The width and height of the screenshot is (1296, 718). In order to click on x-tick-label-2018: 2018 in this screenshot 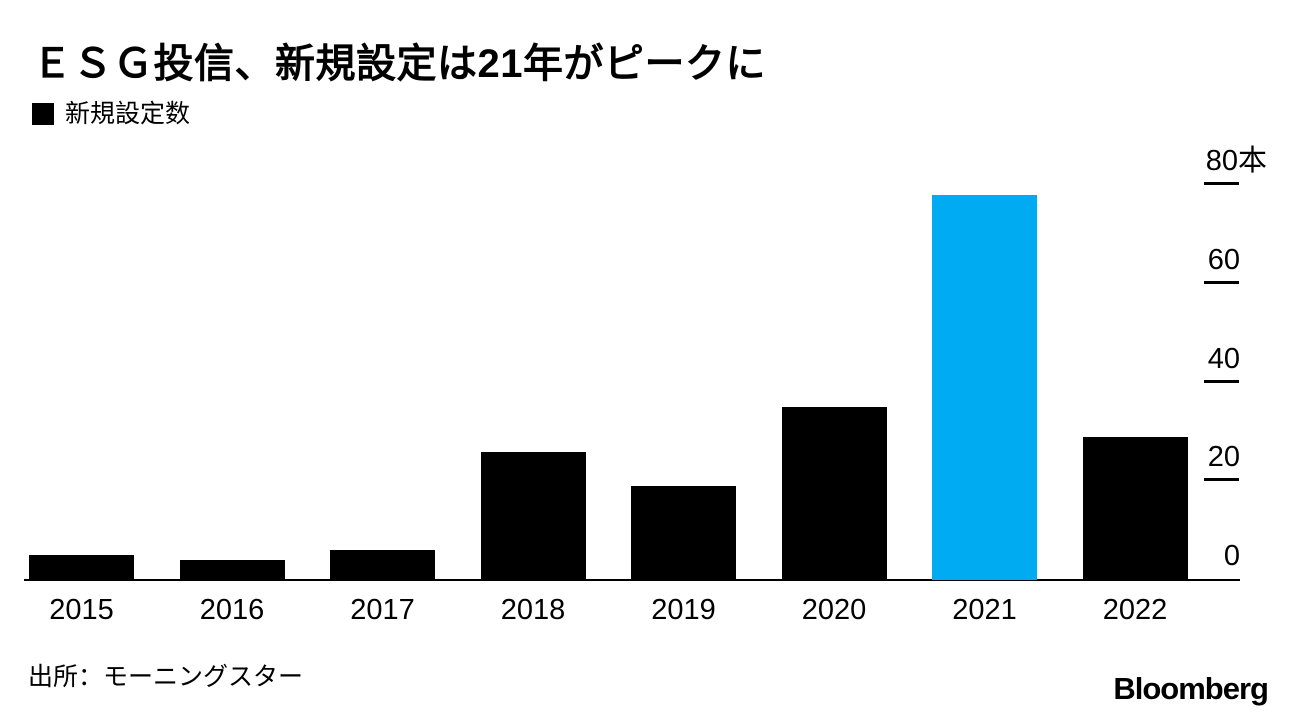, I will do `click(533, 610)`.